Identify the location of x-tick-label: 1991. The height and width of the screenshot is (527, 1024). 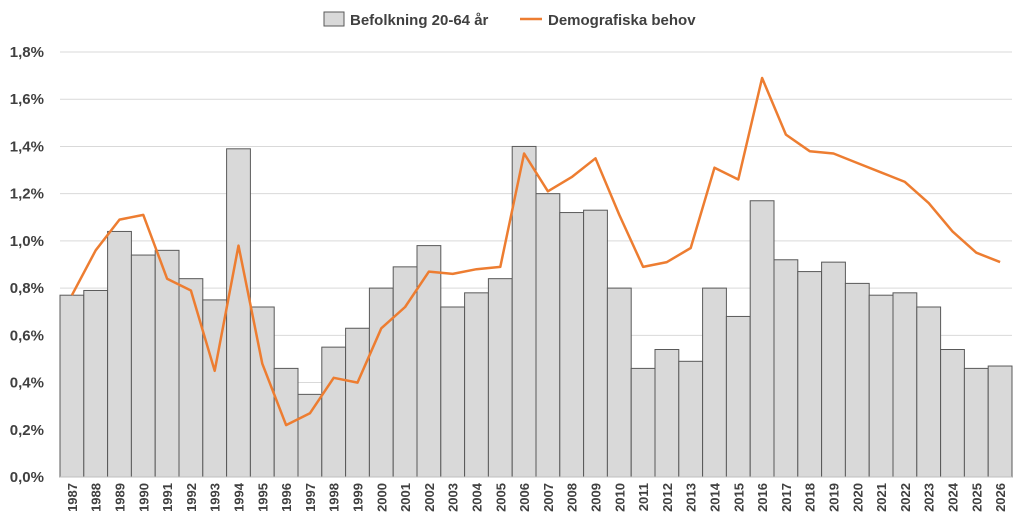
(167, 497).